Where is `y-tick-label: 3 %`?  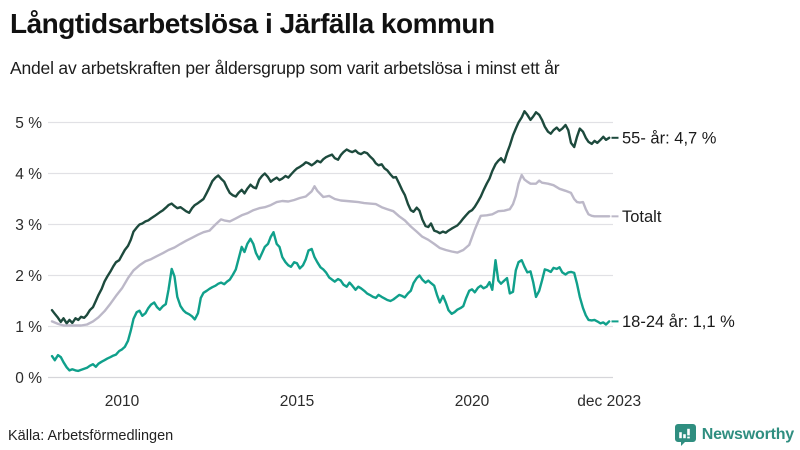
y-tick-label: 3 % is located at coordinates (28, 225).